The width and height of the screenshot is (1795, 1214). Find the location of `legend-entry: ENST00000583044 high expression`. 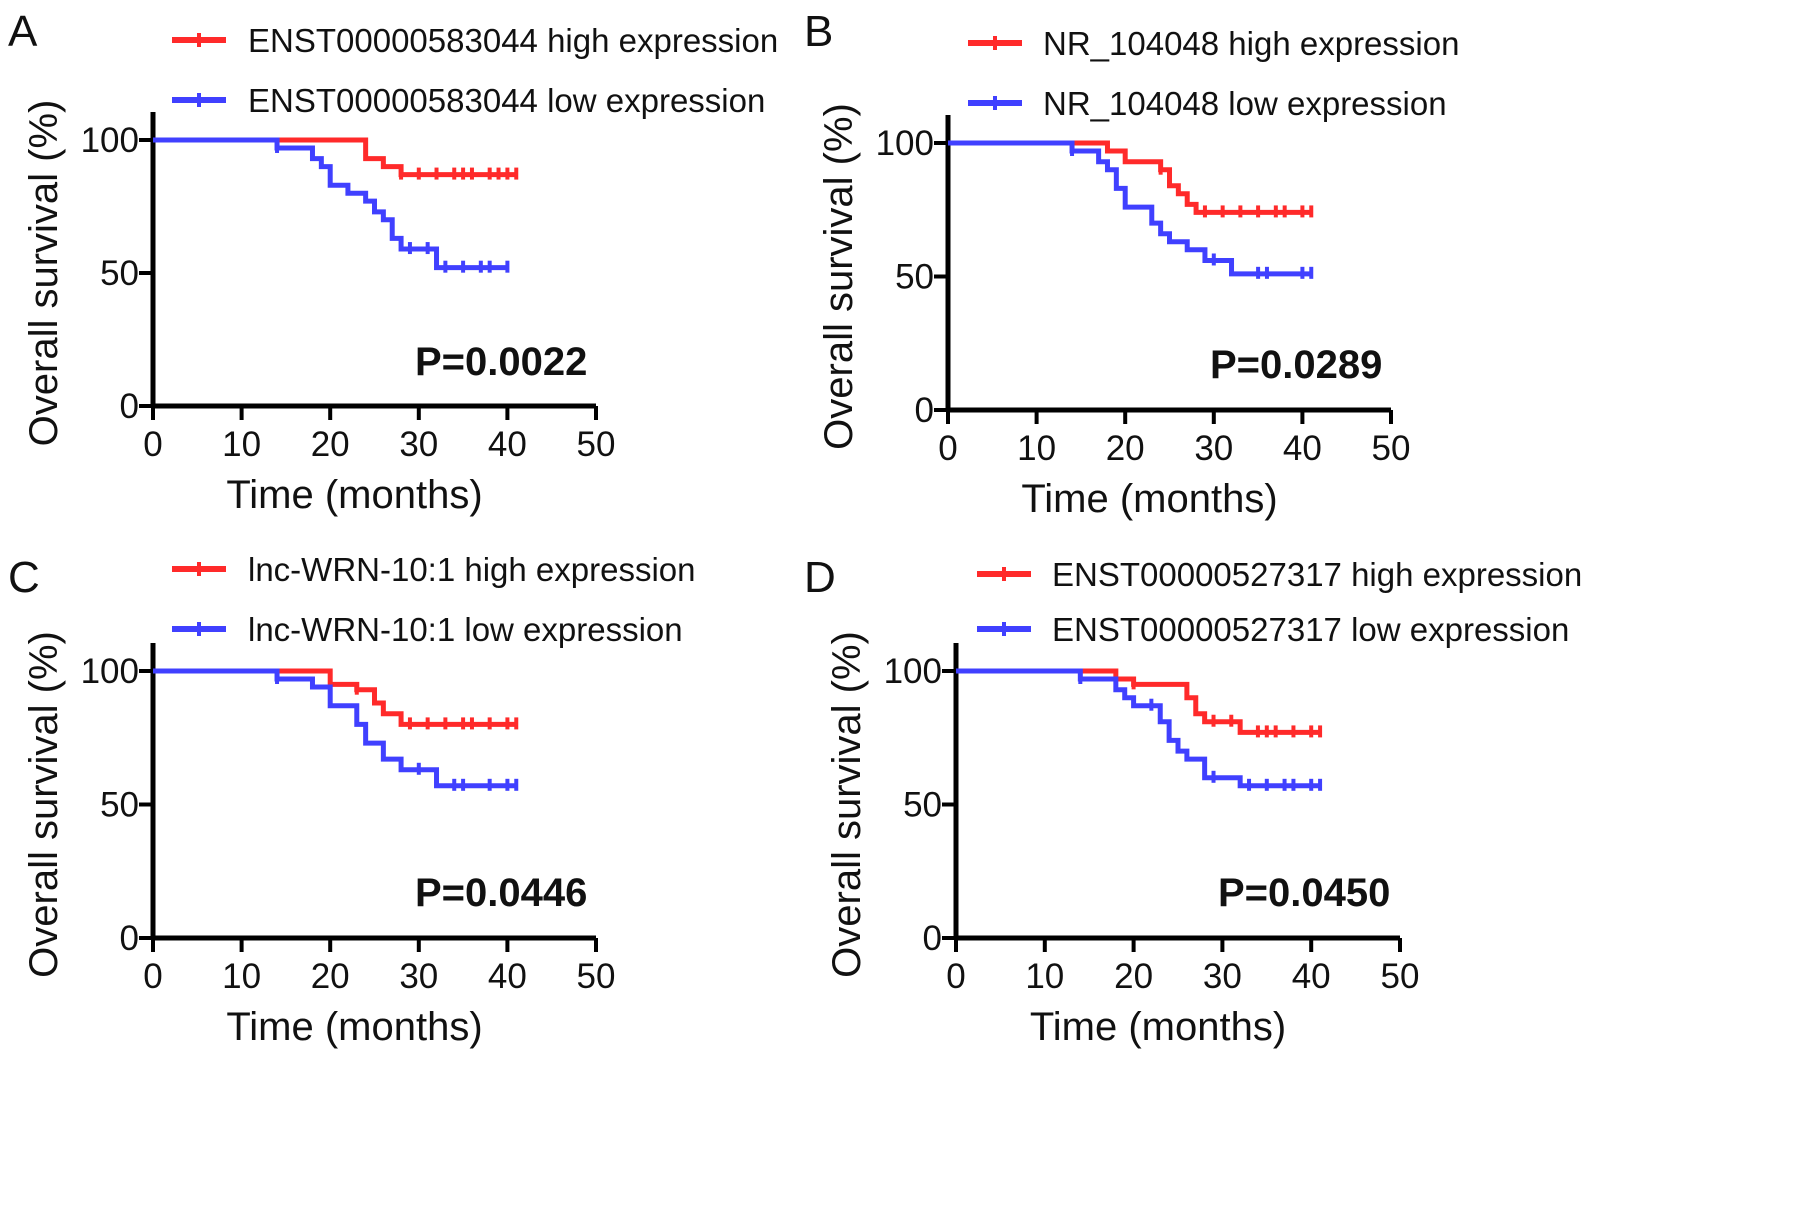

legend-entry: ENST00000583044 high expression is located at coordinates (475, 40).